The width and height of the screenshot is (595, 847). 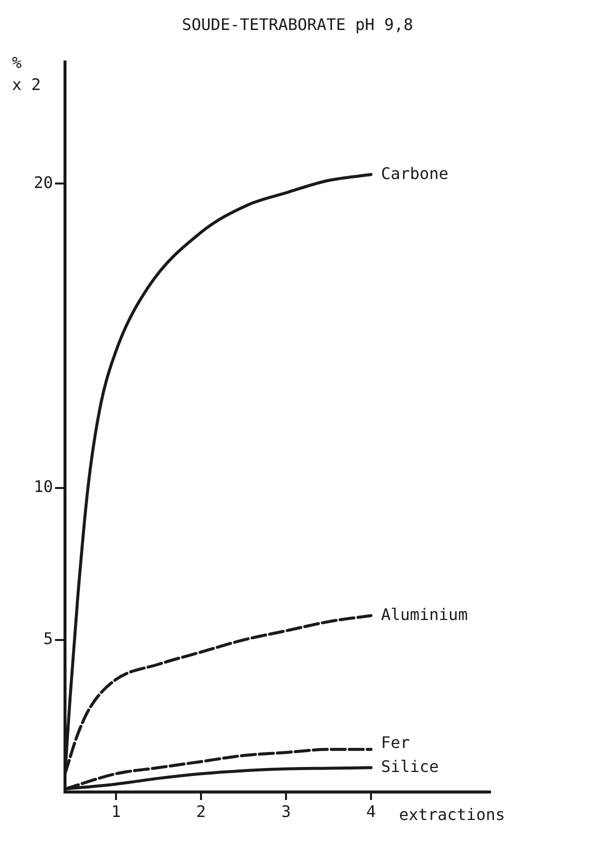 What do you see at coordinates (414, 173) in the screenshot?
I see `series-label: Carbone` at bounding box center [414, 173].